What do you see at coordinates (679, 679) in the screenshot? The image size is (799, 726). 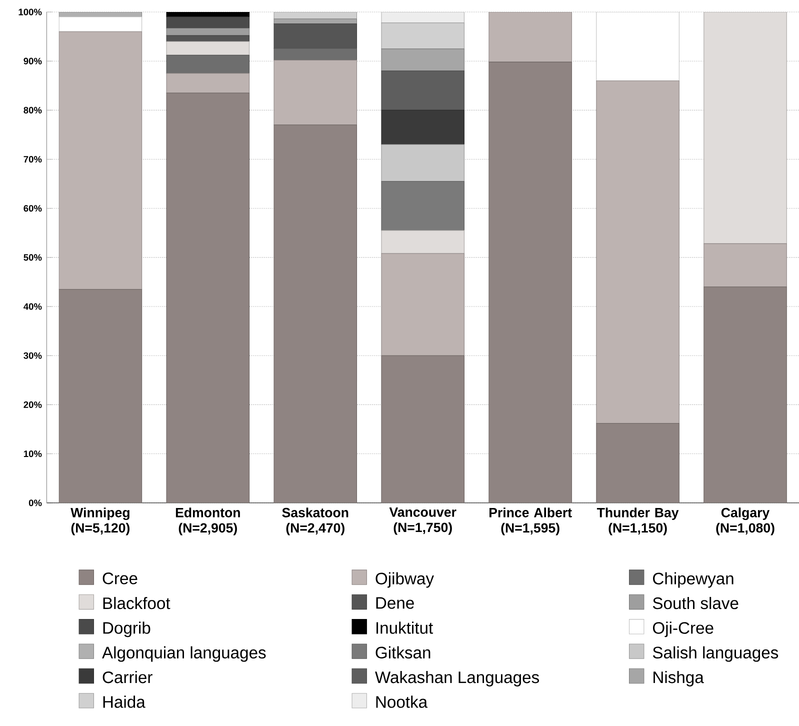 I see `legend-label: Nishga` at bounding box center [679, 679].